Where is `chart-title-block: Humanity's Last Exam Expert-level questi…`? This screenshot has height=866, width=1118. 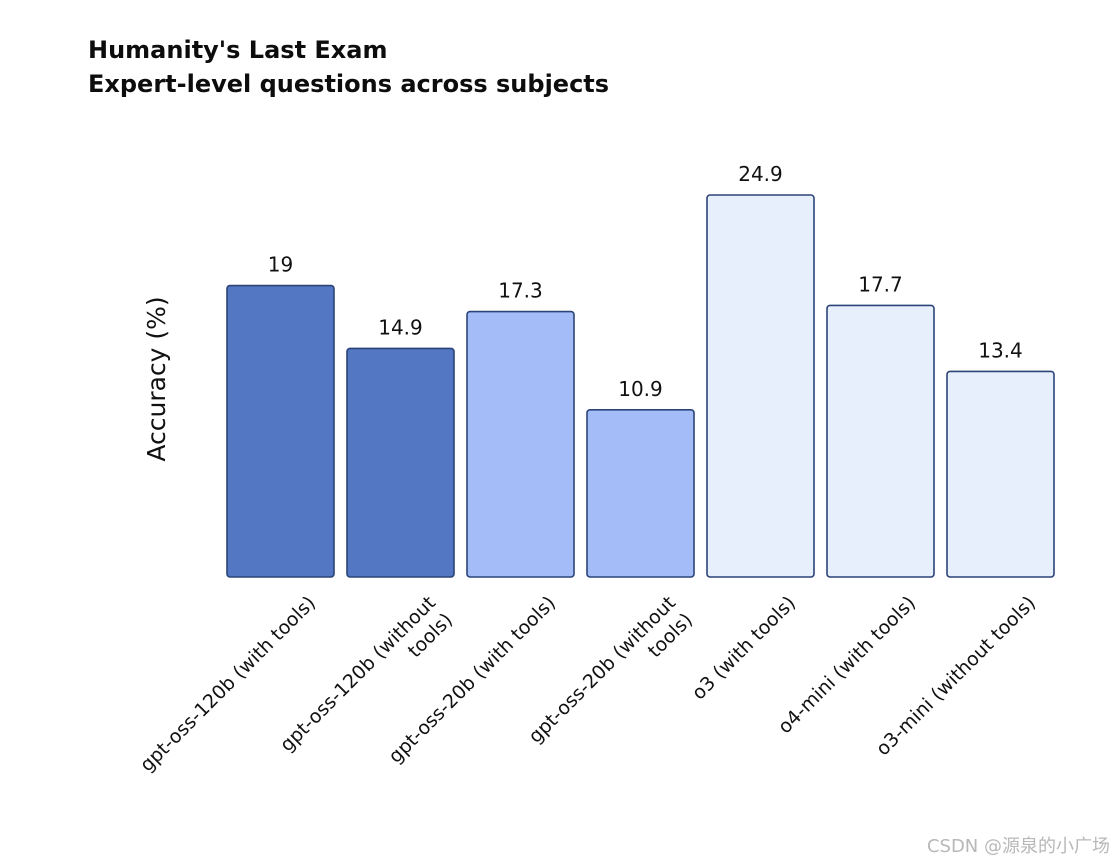
chart-title-block: Humanity's Last Exam Expert-level questi… is located at coordinates (348, 67).